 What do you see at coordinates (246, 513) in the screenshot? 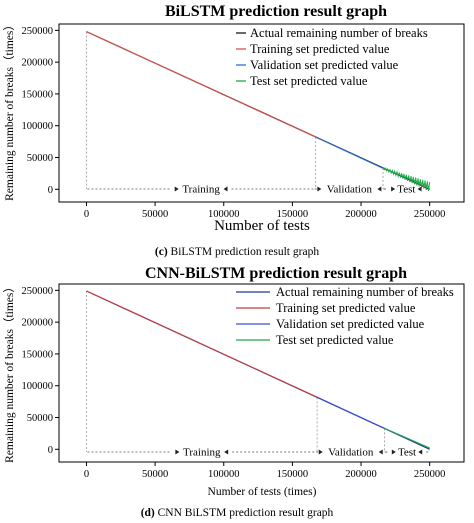
I see `caption-text: CNN BiLSTM prediction result graph` at bounding box center [246, 513].